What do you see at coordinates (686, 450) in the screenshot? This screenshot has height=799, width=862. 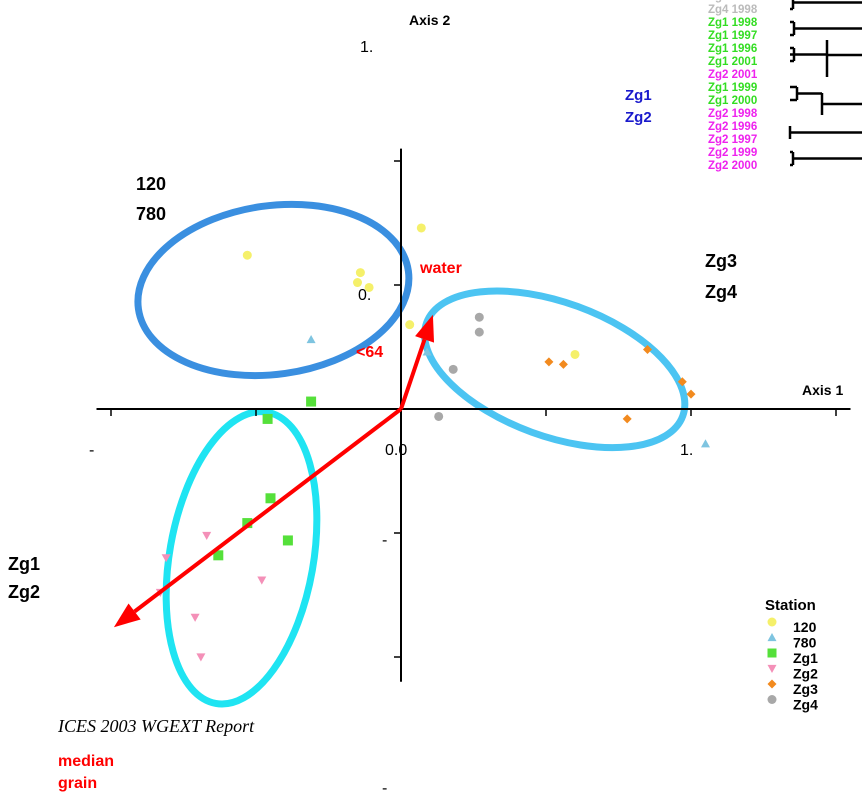 I see `x-tick-label: 1.` at bounding box center [686, 450].